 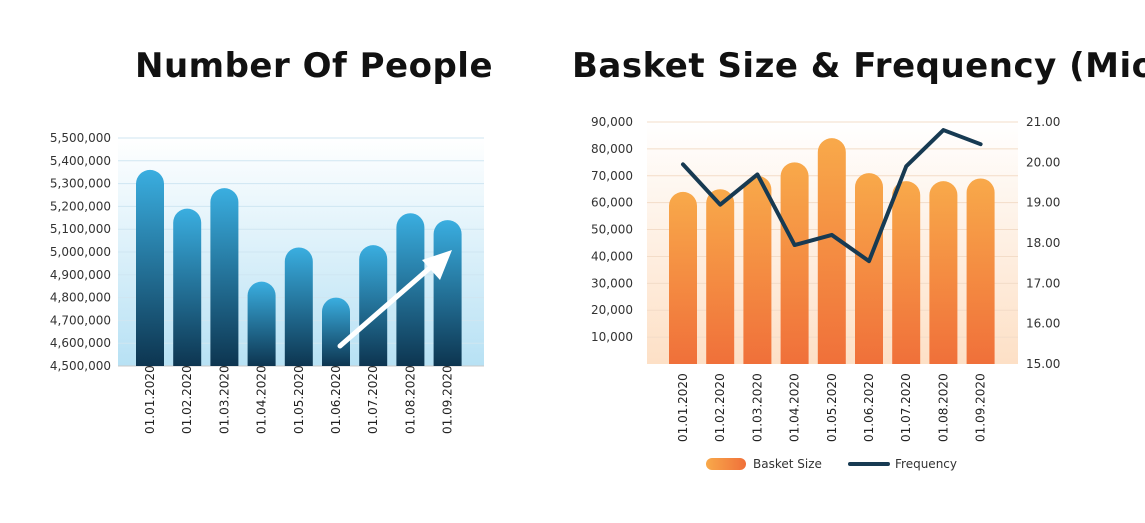 I want to click on frequency-y-tick: 21.00, so click(x=1043, y=122).